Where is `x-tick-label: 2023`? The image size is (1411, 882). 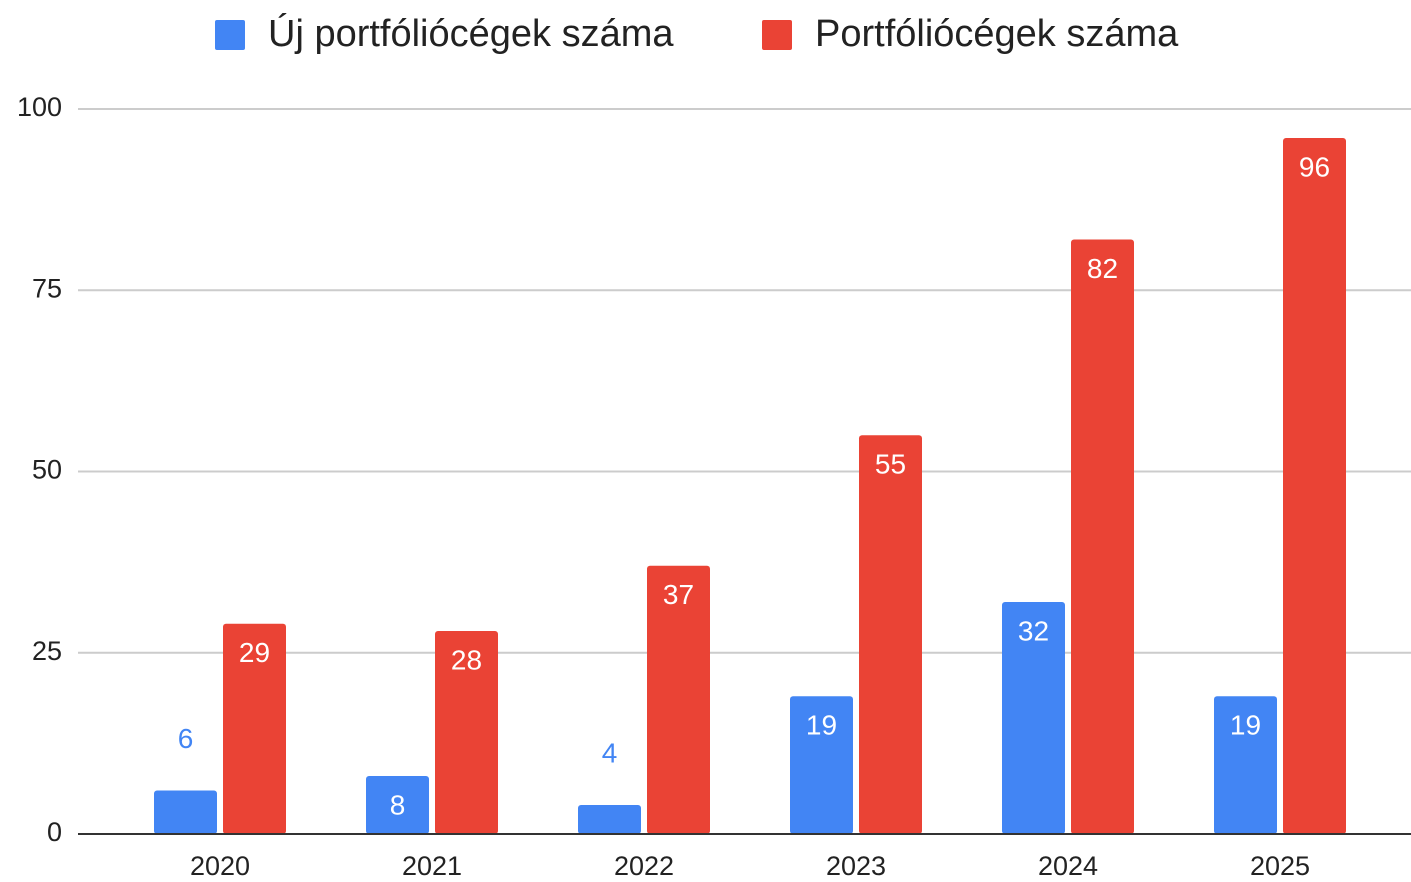 x-tick-label: 2023 is located at coordinates (856, 866).